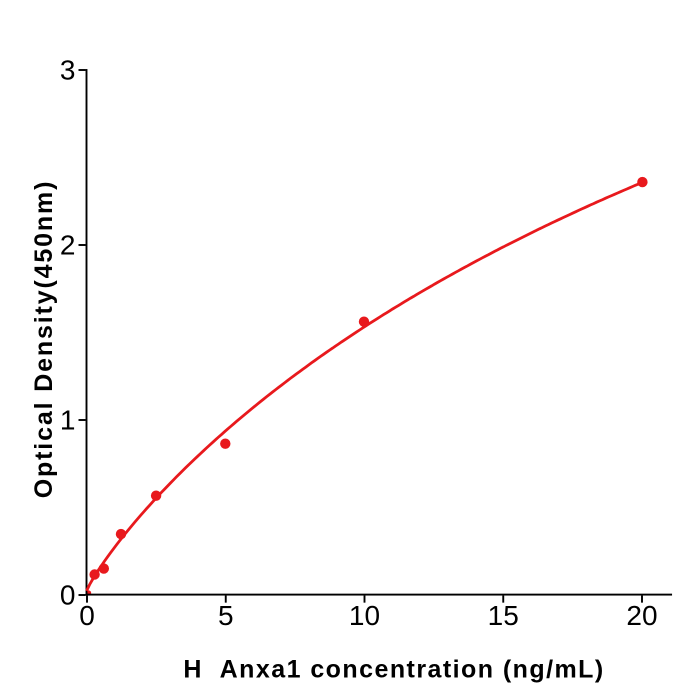 The image size is (700, 700). What do you see at coordinates (364, 615) in the screenshot?
I see `svg-text: 10` at bounding box center [364, 615].